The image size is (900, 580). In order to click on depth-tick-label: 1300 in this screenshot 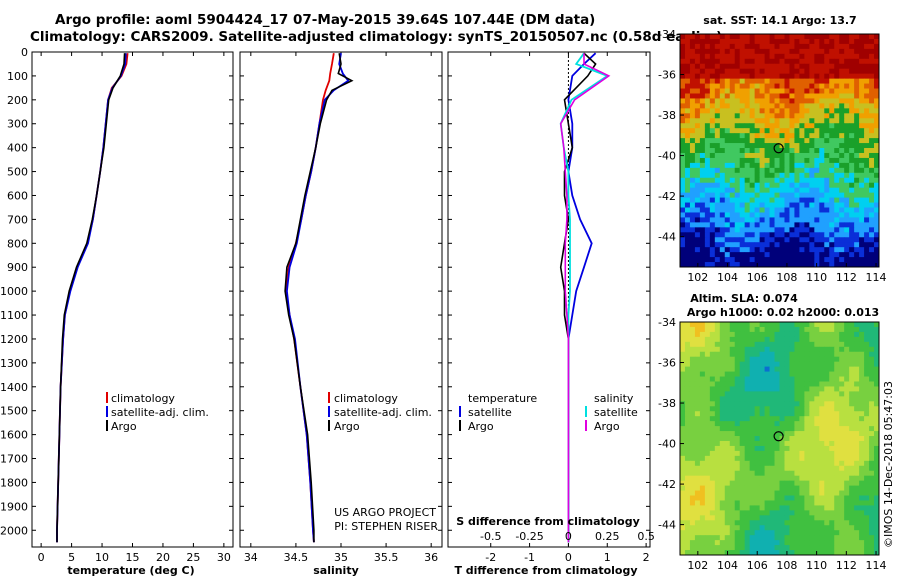, I will do `click(14, 363)`.